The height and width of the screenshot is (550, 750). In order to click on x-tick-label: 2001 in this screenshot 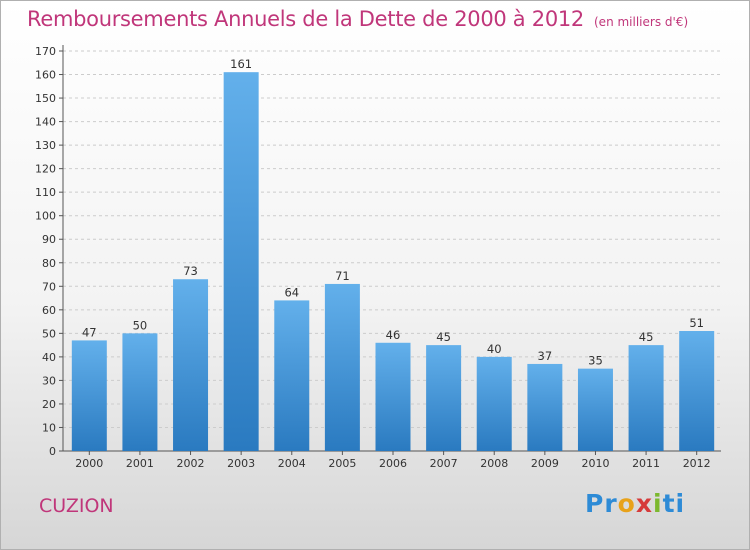, I will do `click(140, 463)`.